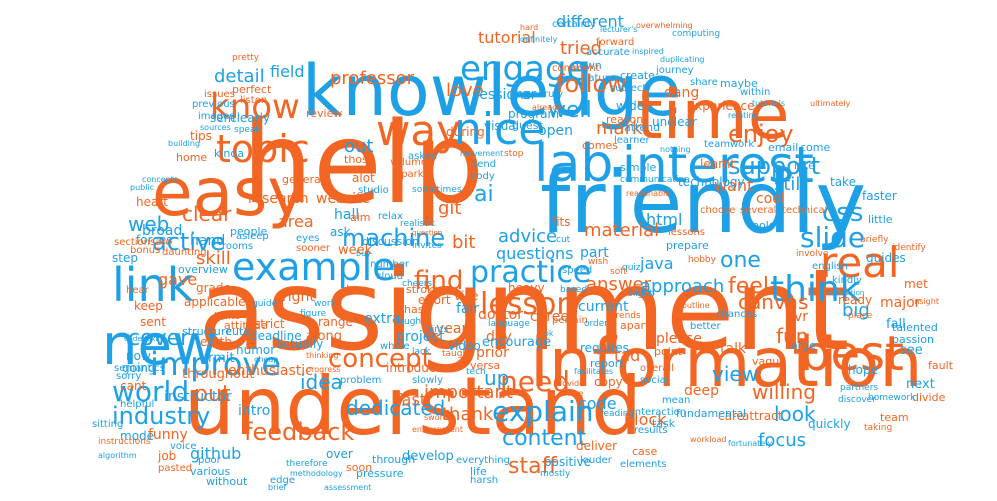 Image resolution: width=997 pixels, height=501 pixels. What do you see at coordinates (509, 324) in the screenshot?
I see `word-language: language` at bounding box center [509, 324].